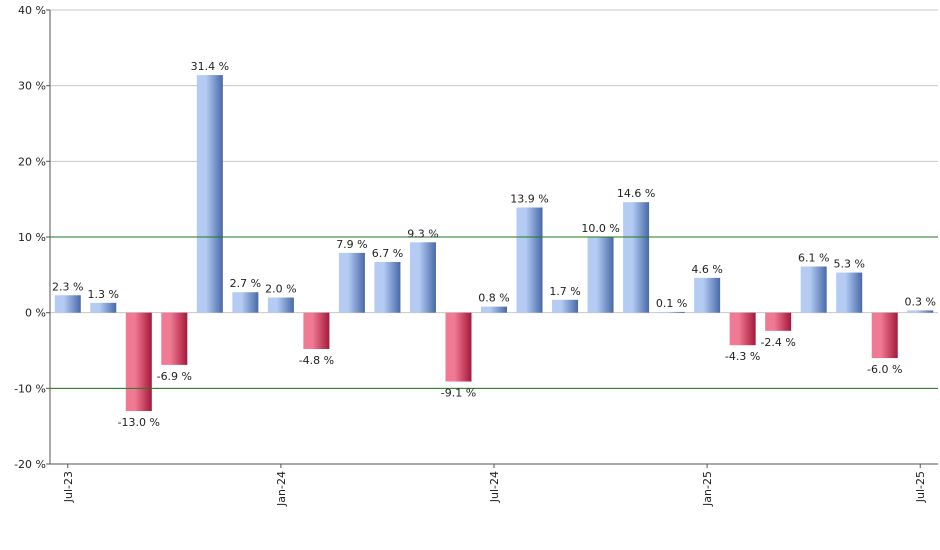  Describe the element at coordinates (32, 161) in the screenshot. I see `y-tick-label: 20 %` at that location.